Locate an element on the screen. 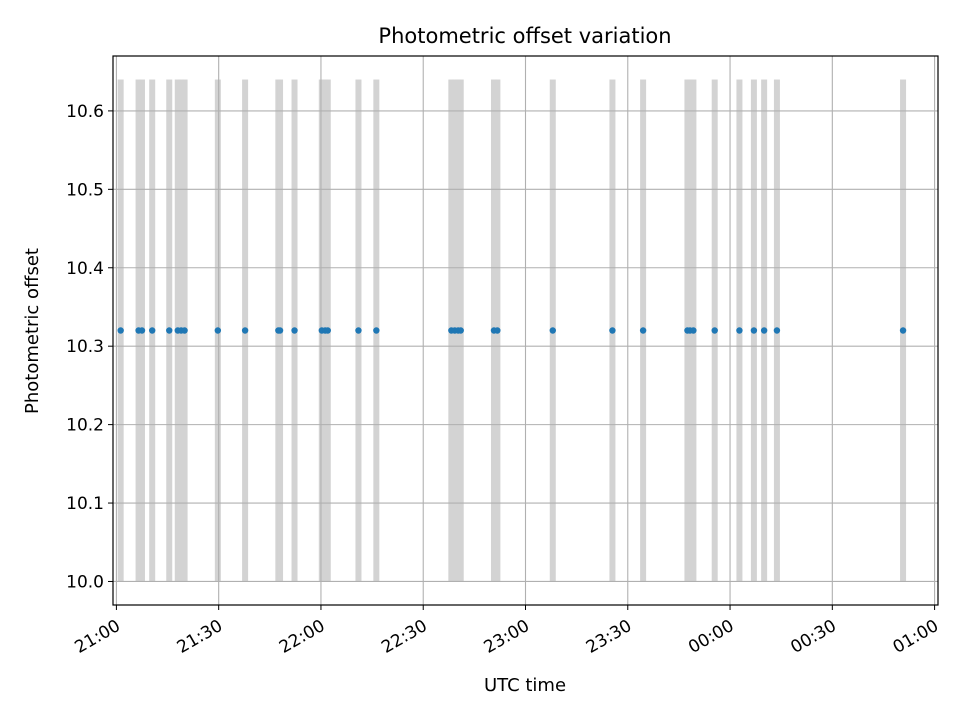 The height and width of the screenshot is (720, 960). y-tick-label: 10.6 is located at coordinates (85, 112).